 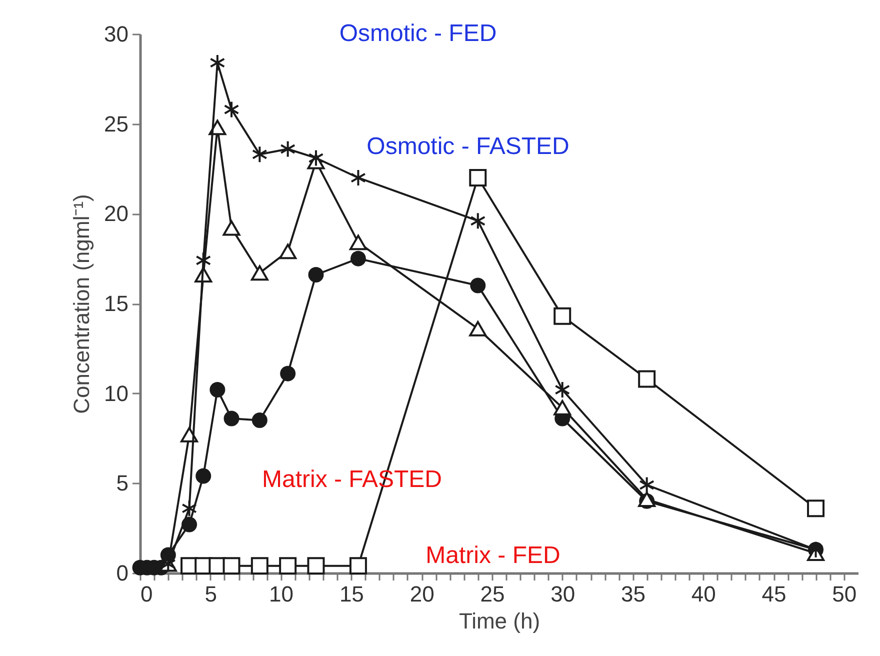 What do you see at coordinates (633, 594) in the screenshot?
I see `x-tick-label: 35` at bounding box center [633, 594].